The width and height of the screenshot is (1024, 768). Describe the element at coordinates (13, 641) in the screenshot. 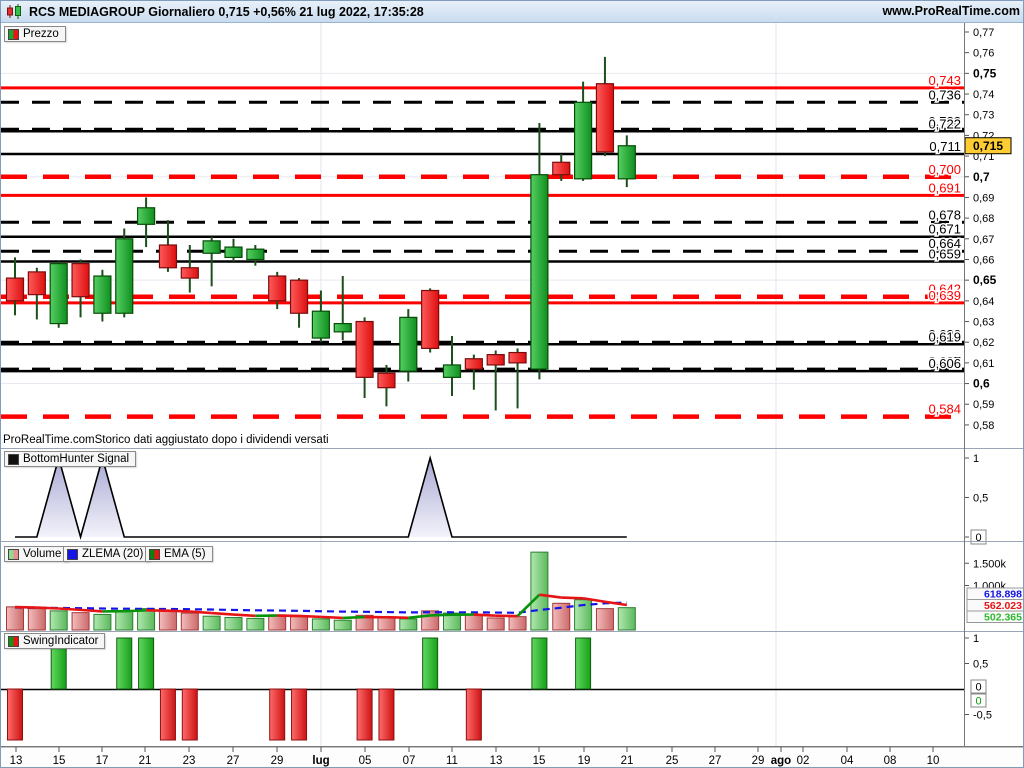

I see `swing-icon` at that location.